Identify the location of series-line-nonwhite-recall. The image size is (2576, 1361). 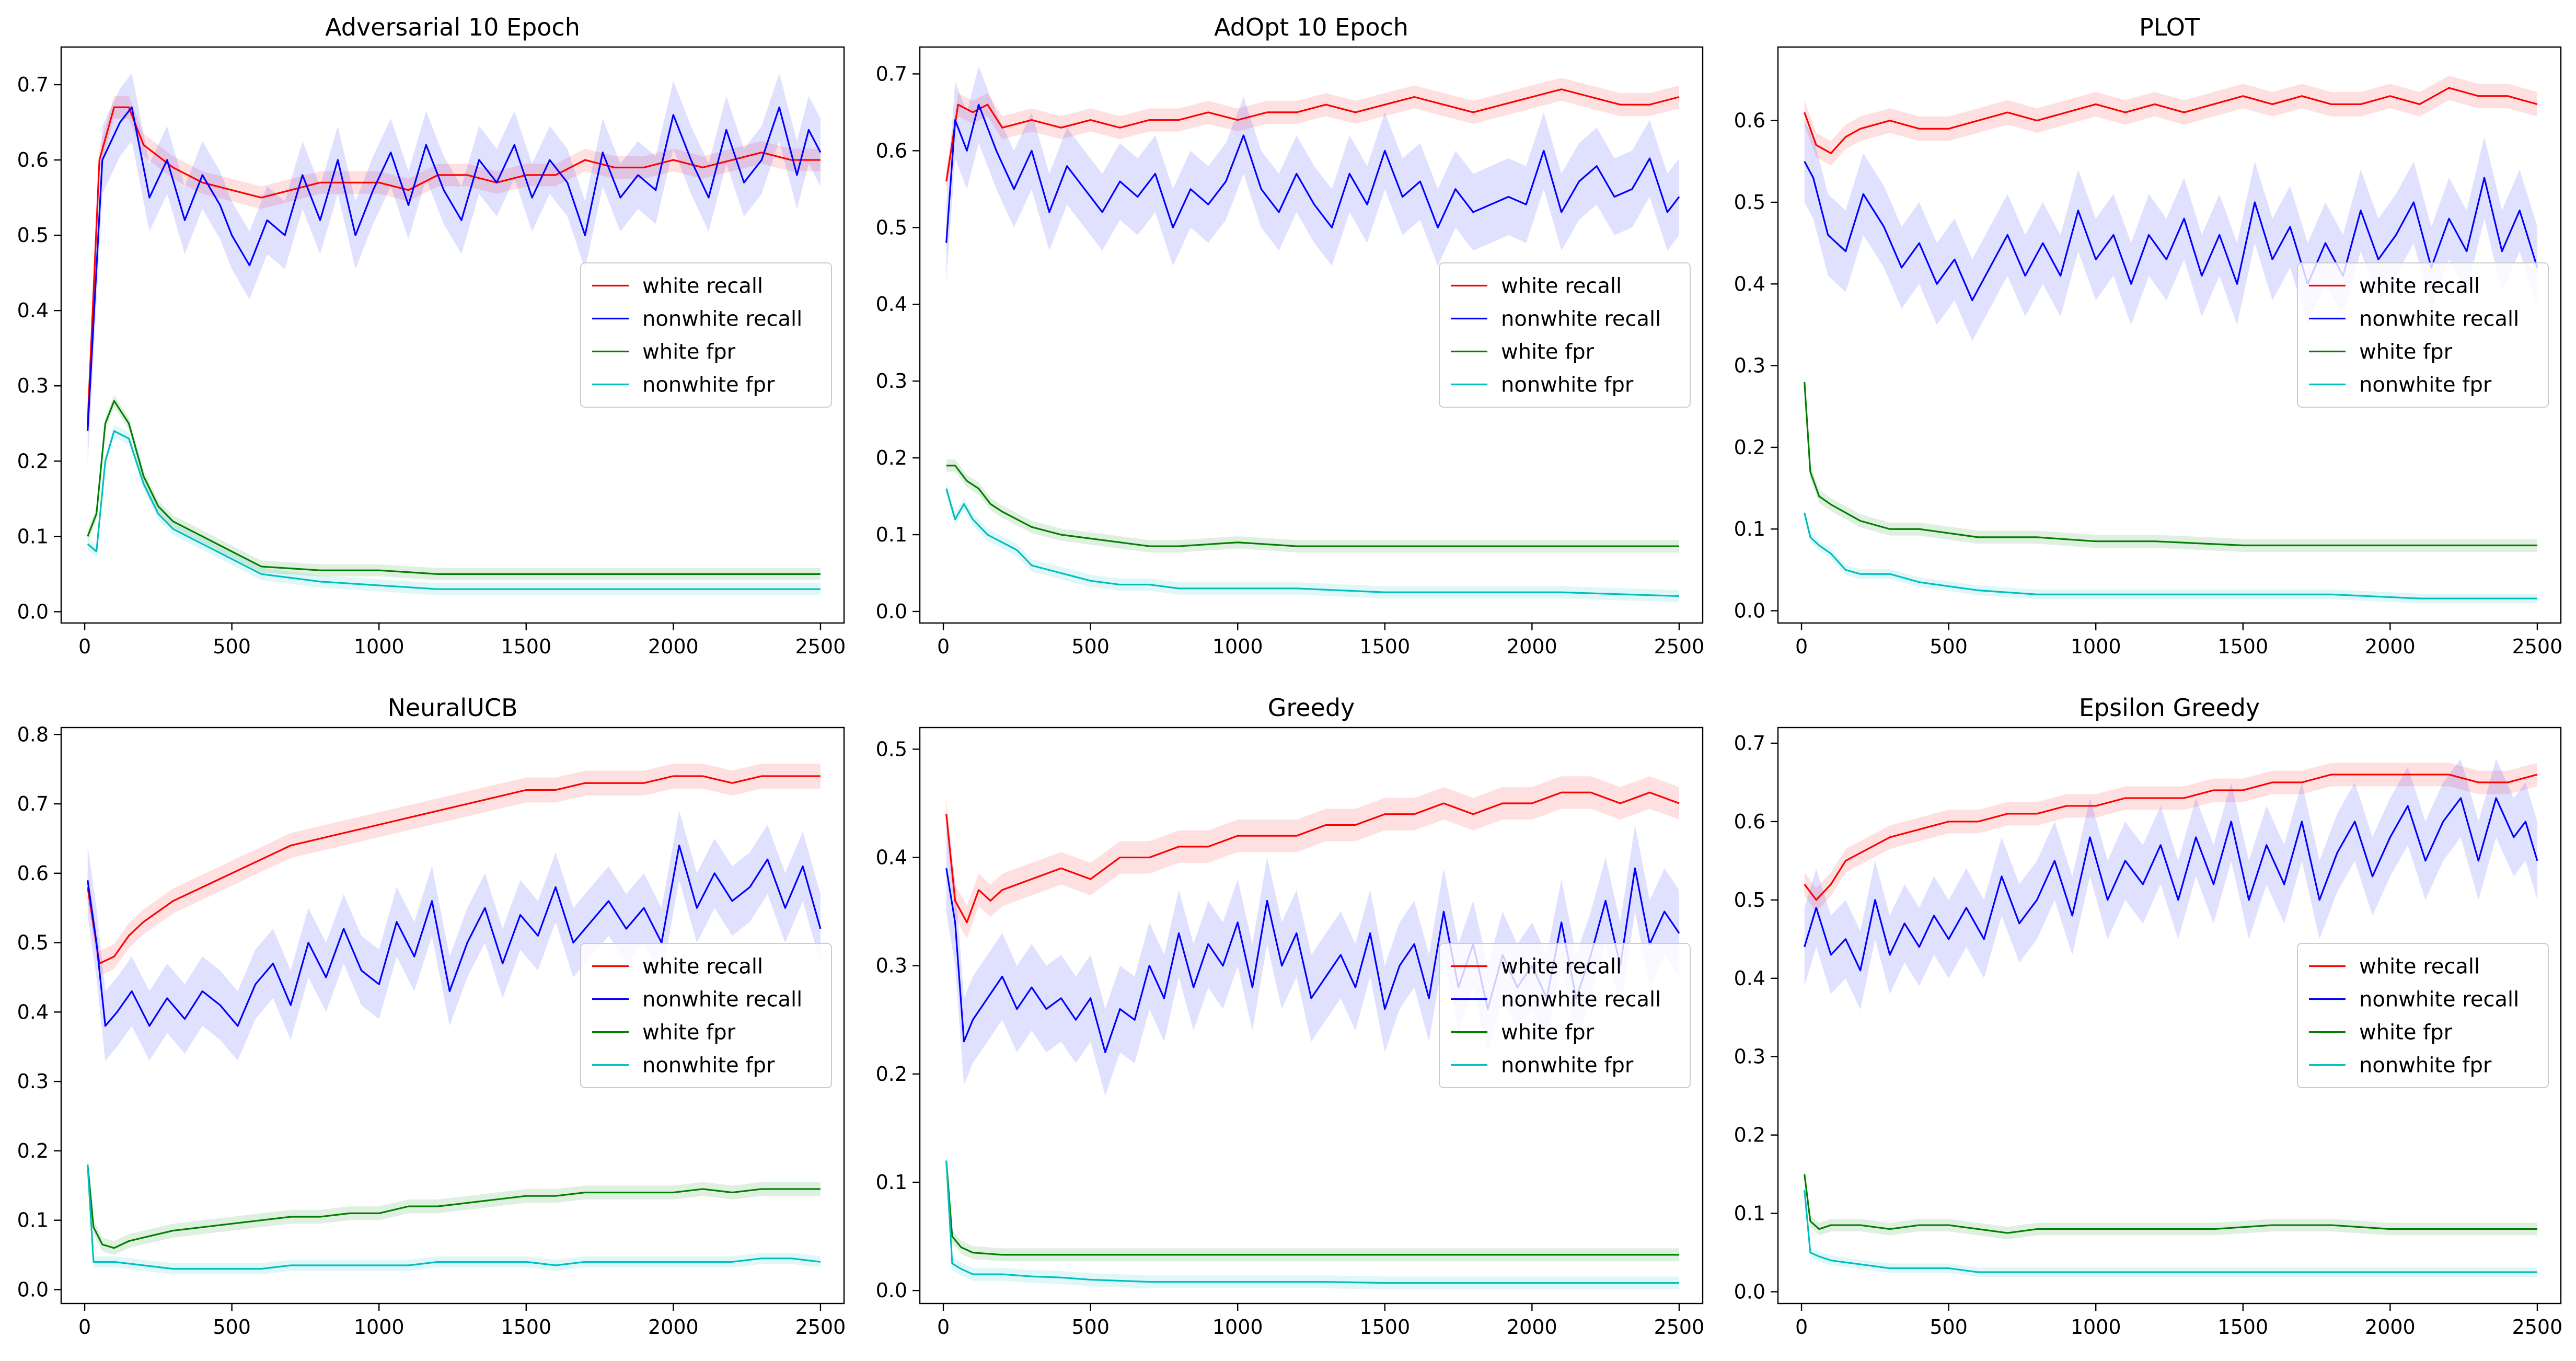
(454, 268).